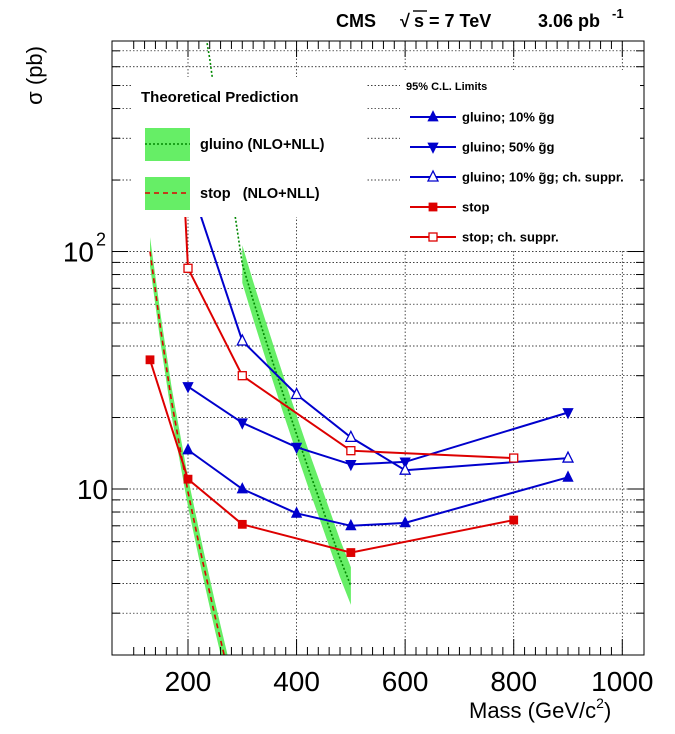 The image size is (675, 734). I want to click on y-axis-title: σ (pb), so click(34, 75).